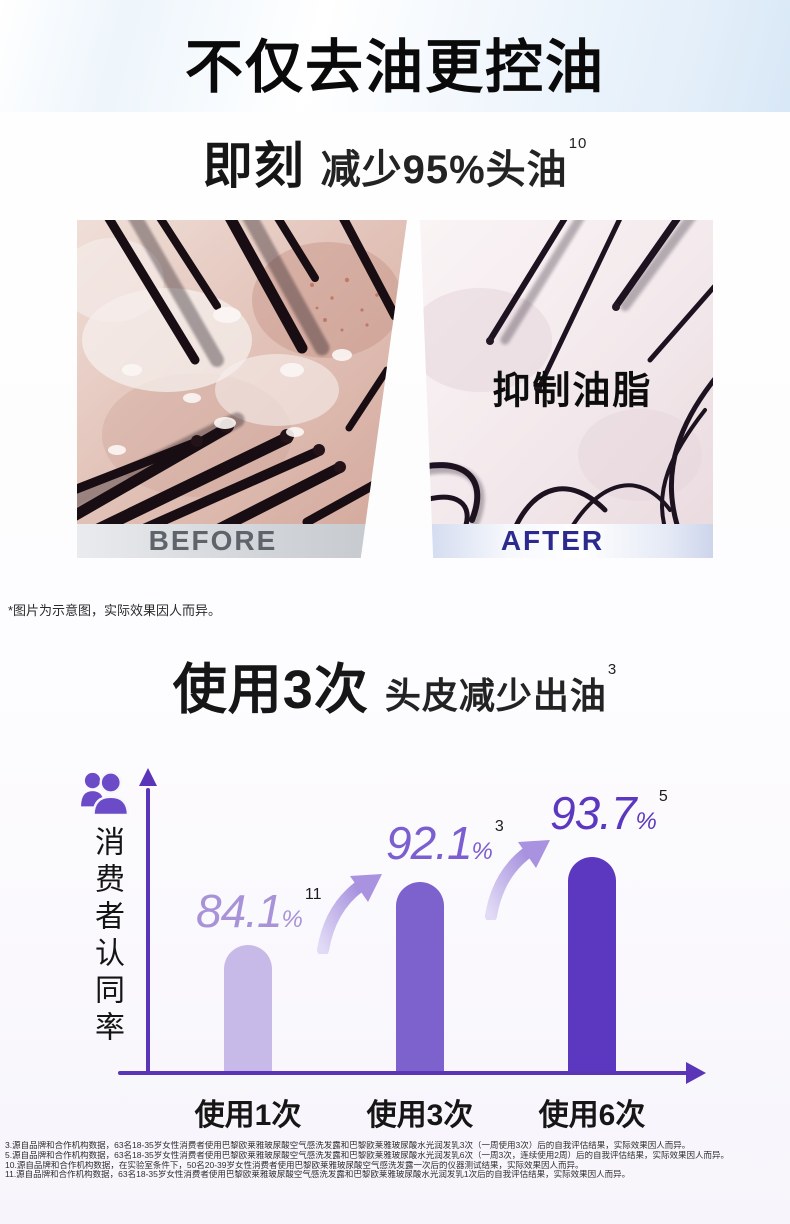 The height and width of the screenshot is (1224, 790). I want to click on claim-three-uses: 使用3次 头皮减少出油3, so click(395, 684).